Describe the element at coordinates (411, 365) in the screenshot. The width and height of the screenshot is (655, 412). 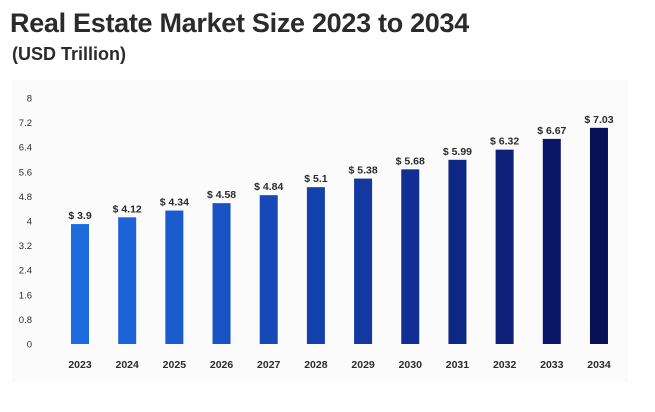
I see `x-tick-label-2030: 2030` at that location.